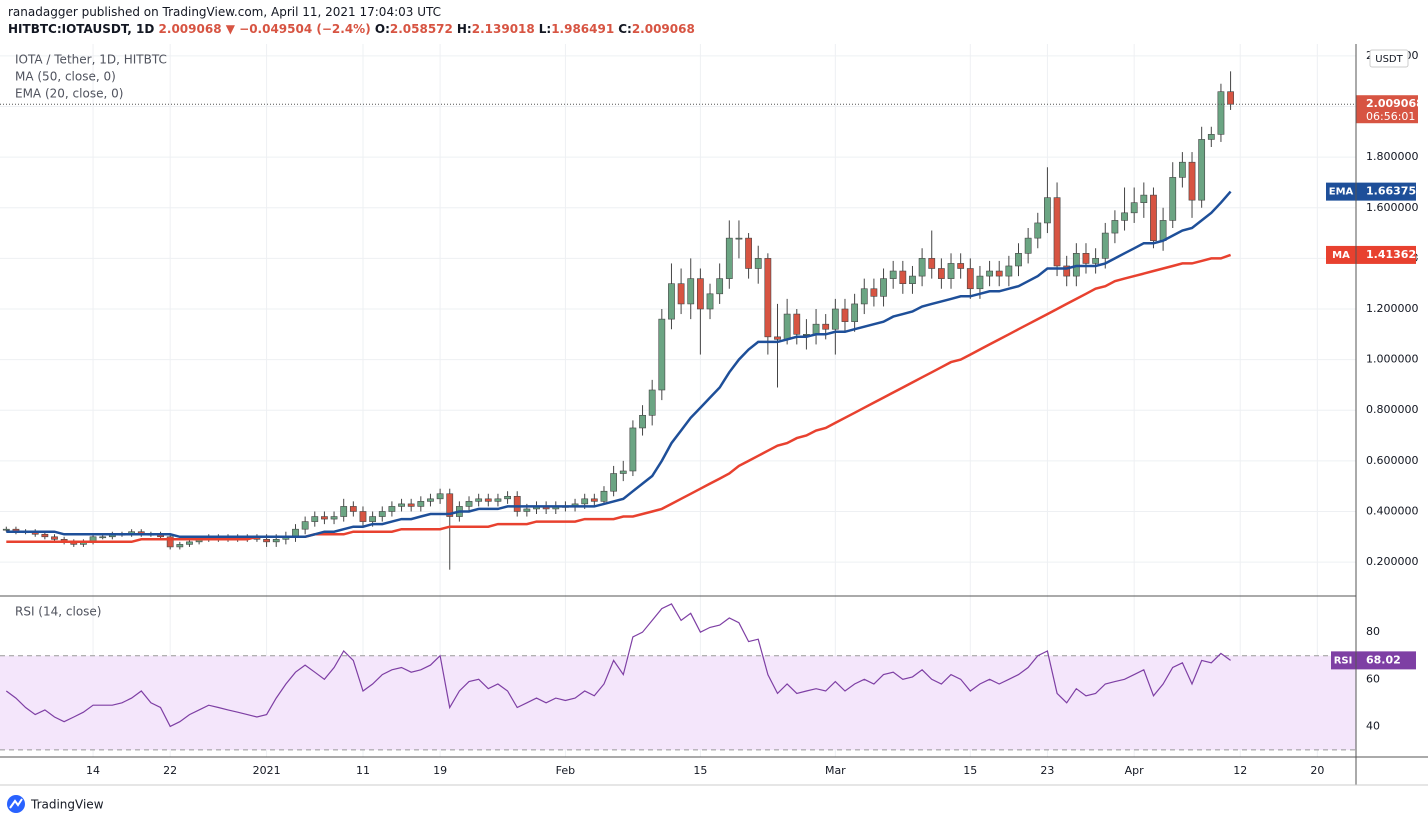  I want to click on tag-value: 1.663753, so click(1395, 191).